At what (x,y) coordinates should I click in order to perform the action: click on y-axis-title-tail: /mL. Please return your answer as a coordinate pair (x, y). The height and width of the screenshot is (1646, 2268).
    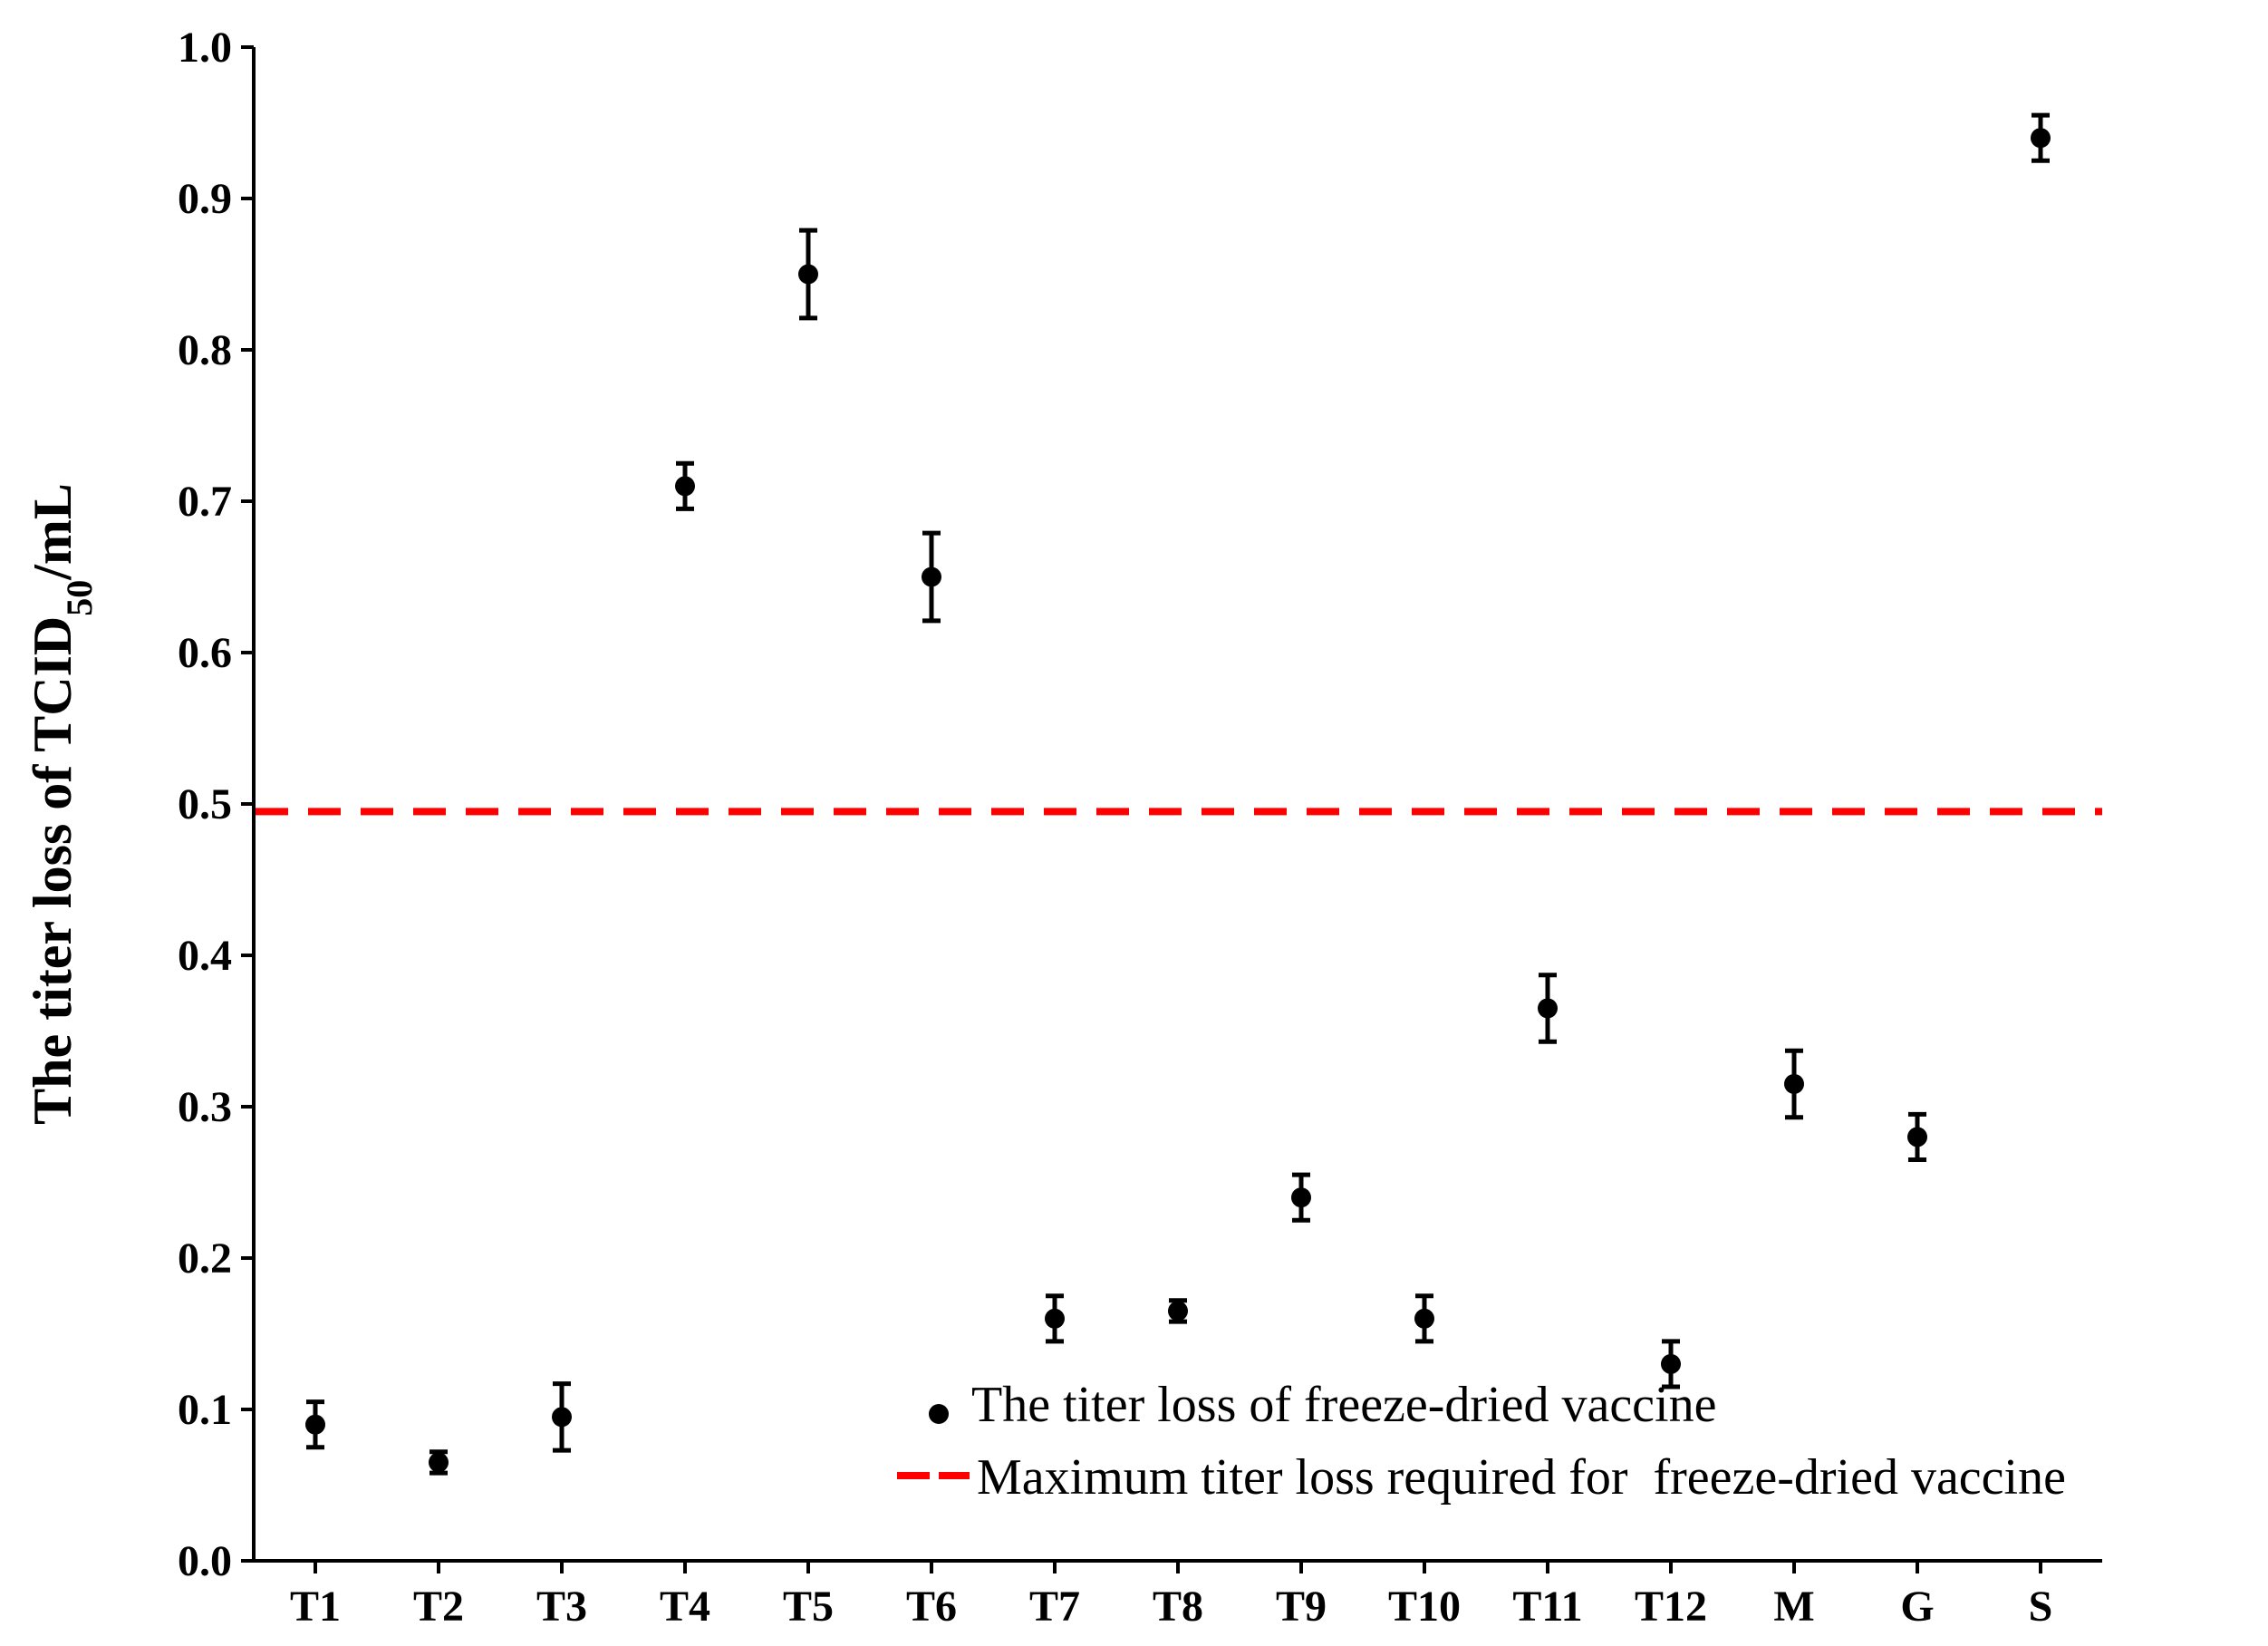
    Looking at the image, I should click on (52, 532).